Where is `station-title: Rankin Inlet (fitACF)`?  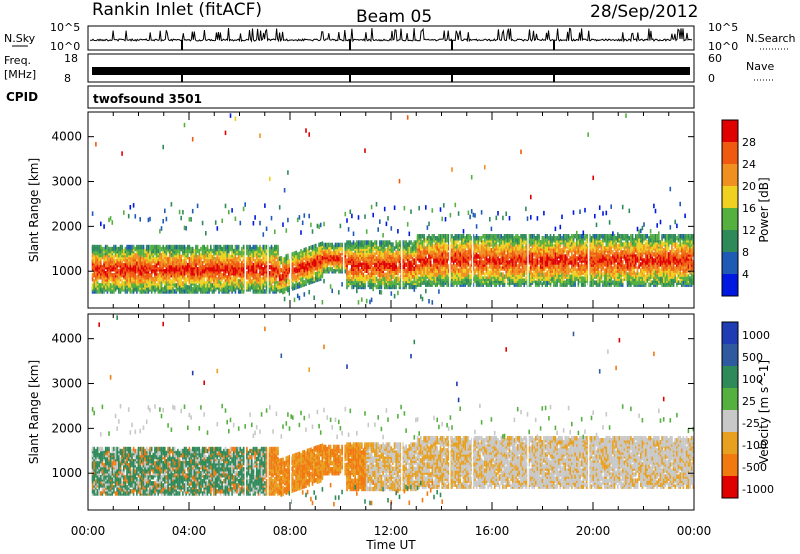
station-title: Rankin Inlet (fitACF) is located at coordinates (177, 10).